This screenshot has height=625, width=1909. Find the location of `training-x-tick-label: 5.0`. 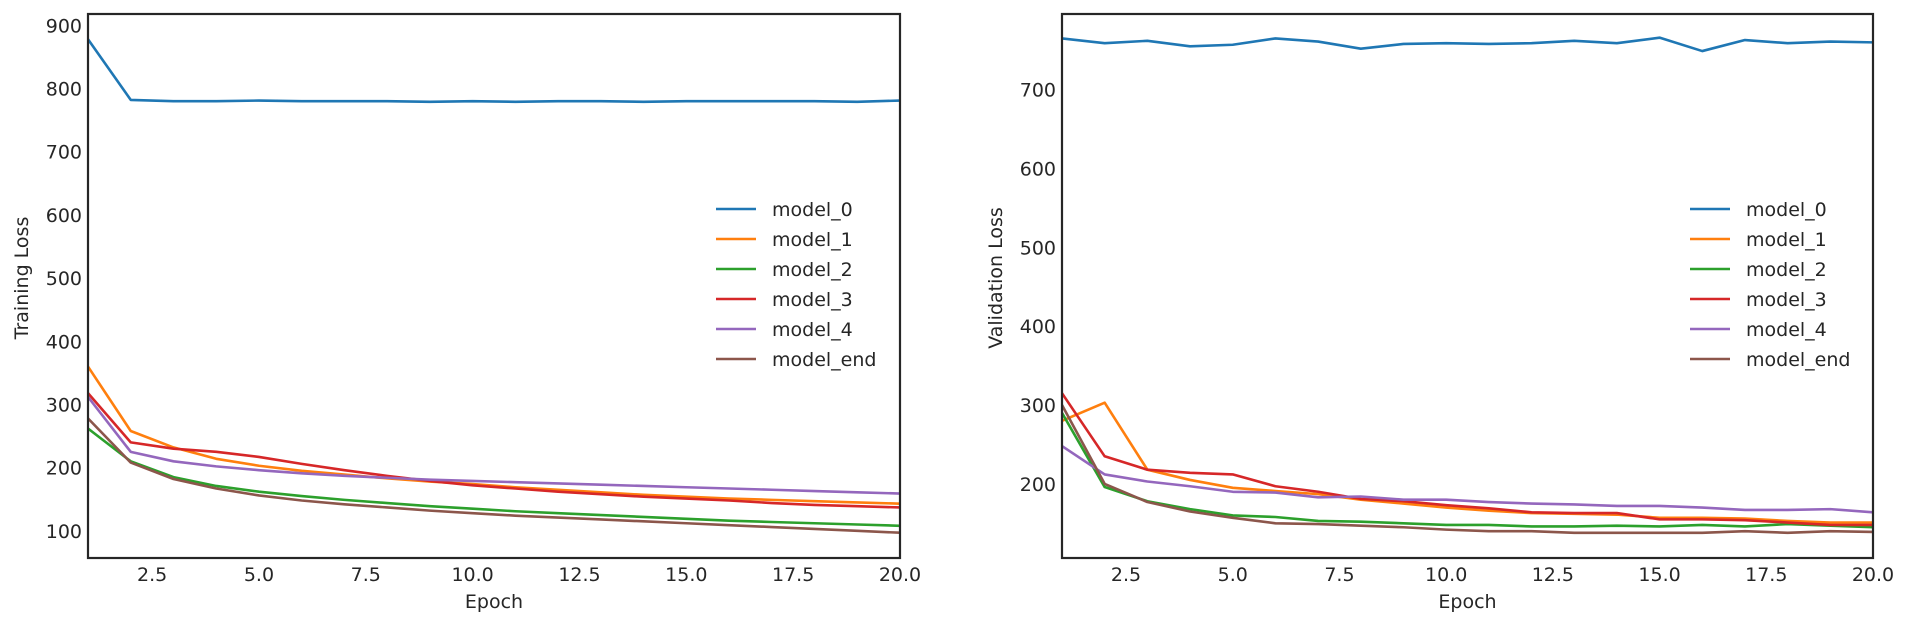

training-x-tick-label: 5.0 is located at coordinates (259, 575).